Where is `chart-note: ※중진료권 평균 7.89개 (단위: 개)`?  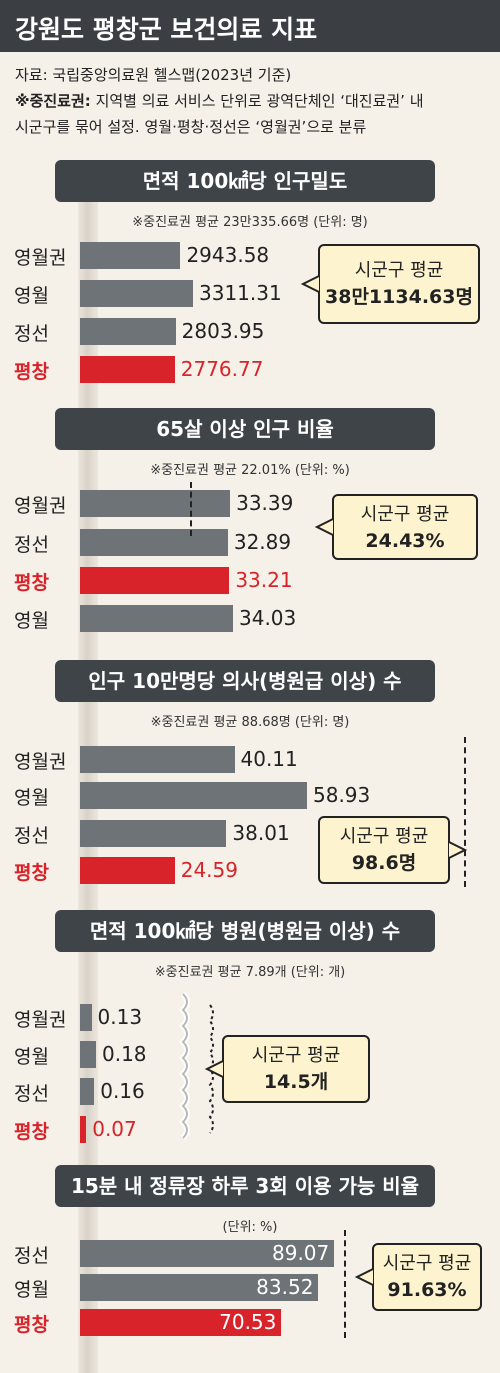 chart-note: ※중진료권 평균 7.89개 (단위: 개) is located at coordinates (250, 972).